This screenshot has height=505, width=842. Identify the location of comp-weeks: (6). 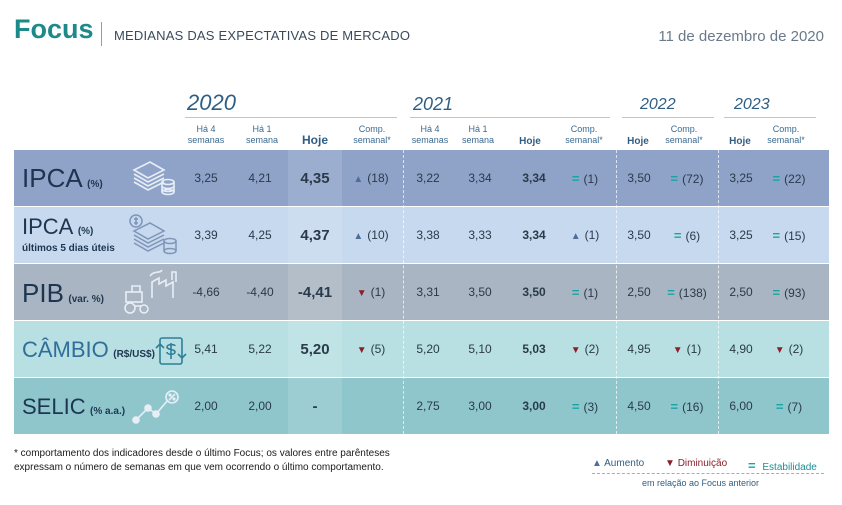
(693, 236).